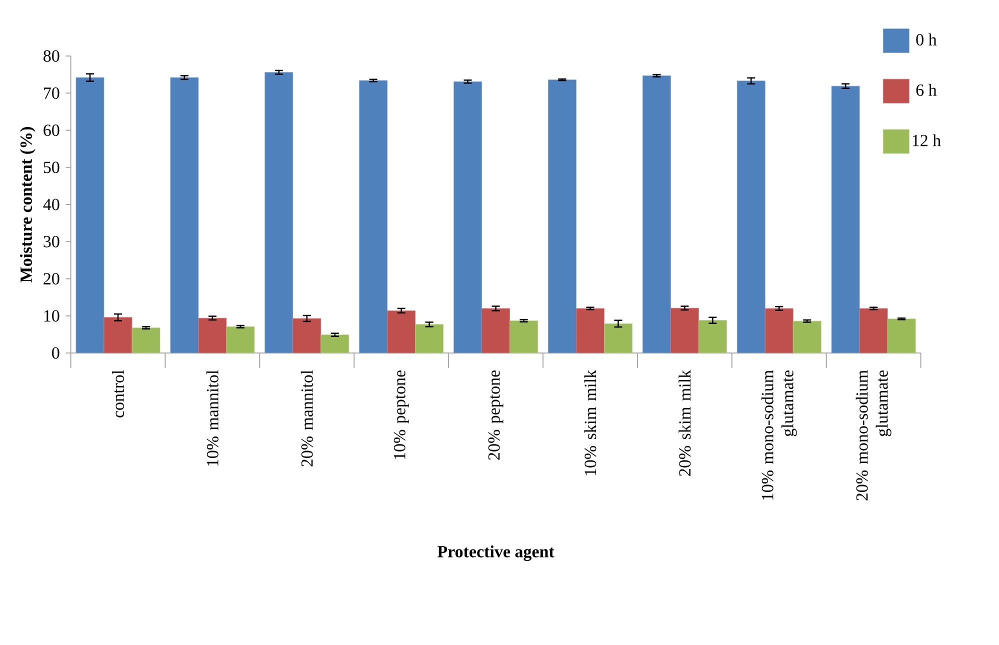 Image resolution: width=999 pixels, height=645 pixels. What do you see at coordinates (52, 278) in the screenshot?
I see `y-tick-label: 20` at bounding box center [52, 278].